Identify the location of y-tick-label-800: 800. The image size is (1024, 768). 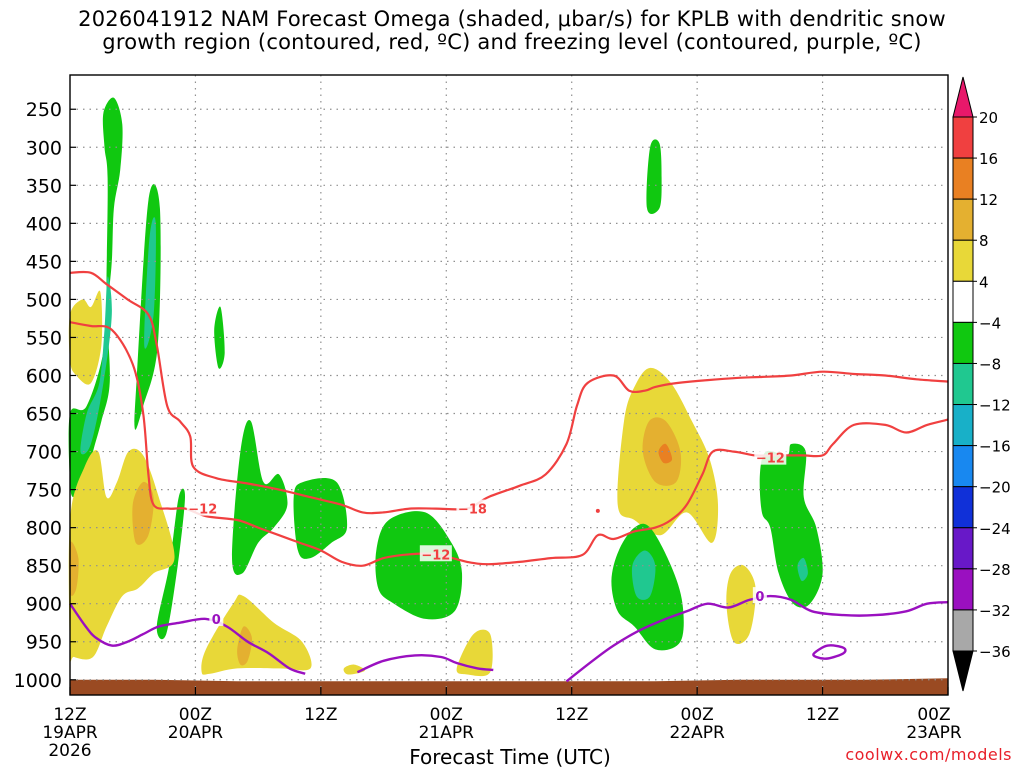
(44, 529).